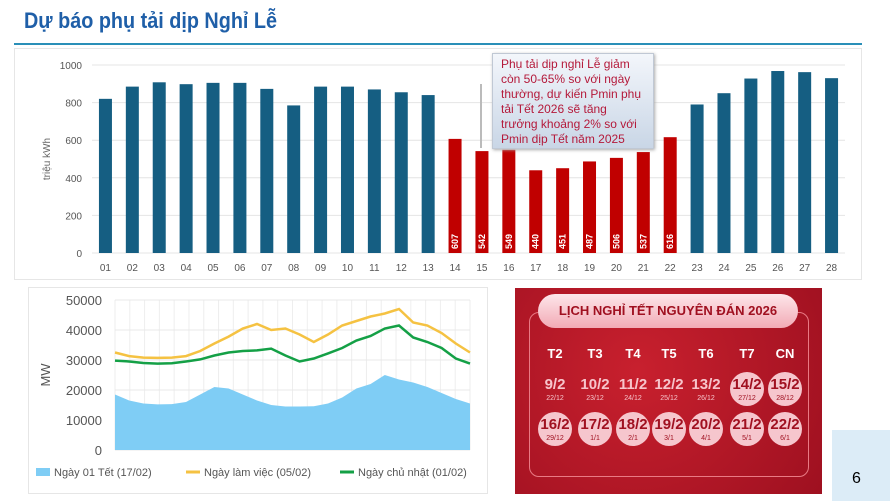 This screenshot has height=501, width=890. Describe the element at coordinates (73, 141) in the screenshot. I see `y-tick-label: 600` at that location.